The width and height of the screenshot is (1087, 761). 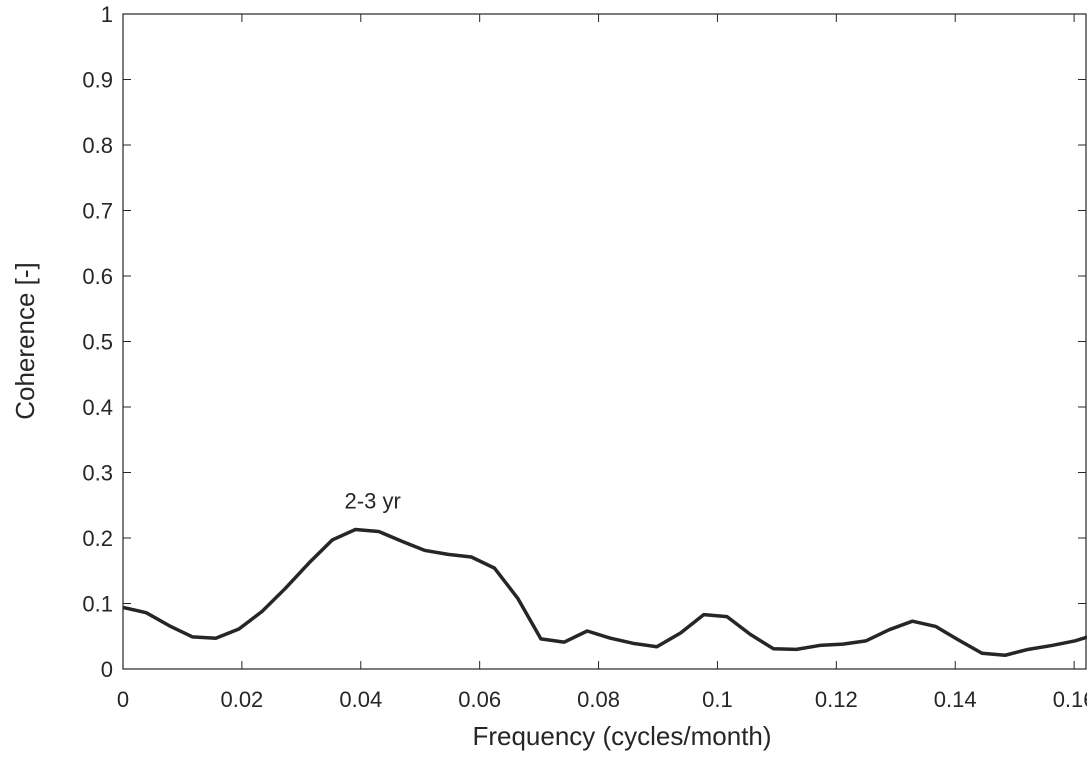 What do you see at coordinates (97, 80) in the screenshot?
I see `y-tick-label: 0.9` at bounding box center [97, 80].